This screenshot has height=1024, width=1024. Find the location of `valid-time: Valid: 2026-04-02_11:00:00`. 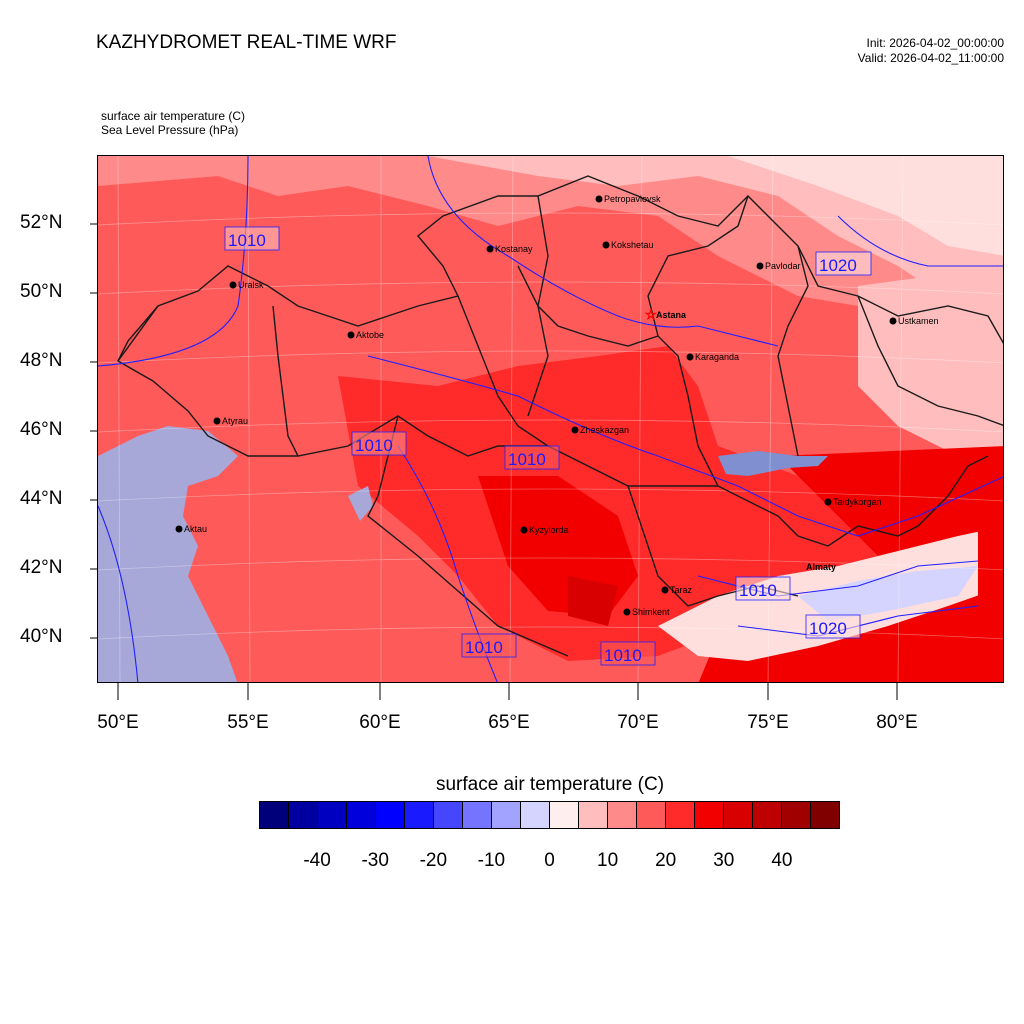

valid-time: Valid: 2026-04-02_11:00:00 is located at coordinates (930, 58).